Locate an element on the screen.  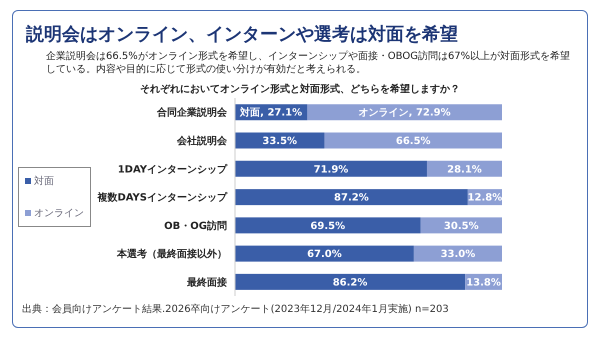
data-label: 67.0% is located at coordinates (324, 254).